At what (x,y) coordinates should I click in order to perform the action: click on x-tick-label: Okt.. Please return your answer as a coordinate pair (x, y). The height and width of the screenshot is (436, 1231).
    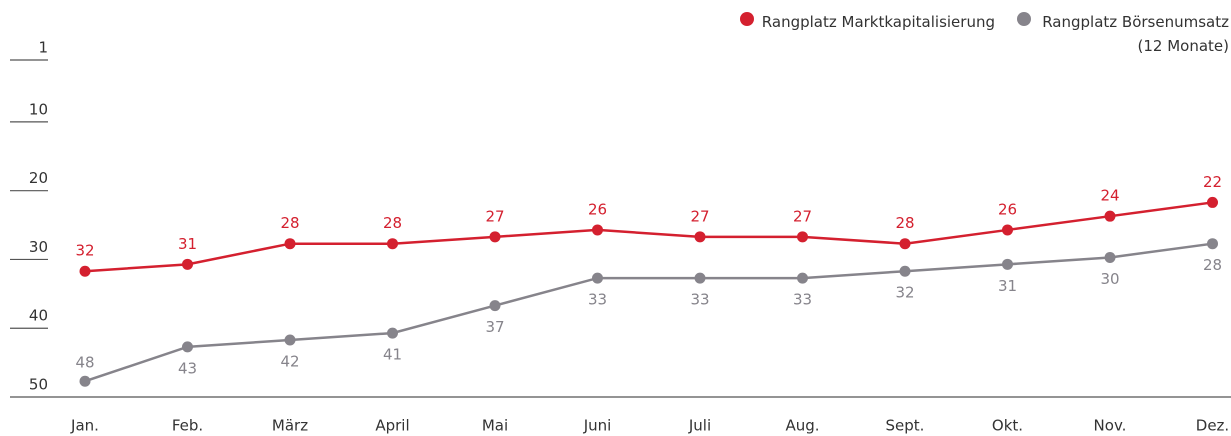
    Looking at the image, I should click on (1007, 426).